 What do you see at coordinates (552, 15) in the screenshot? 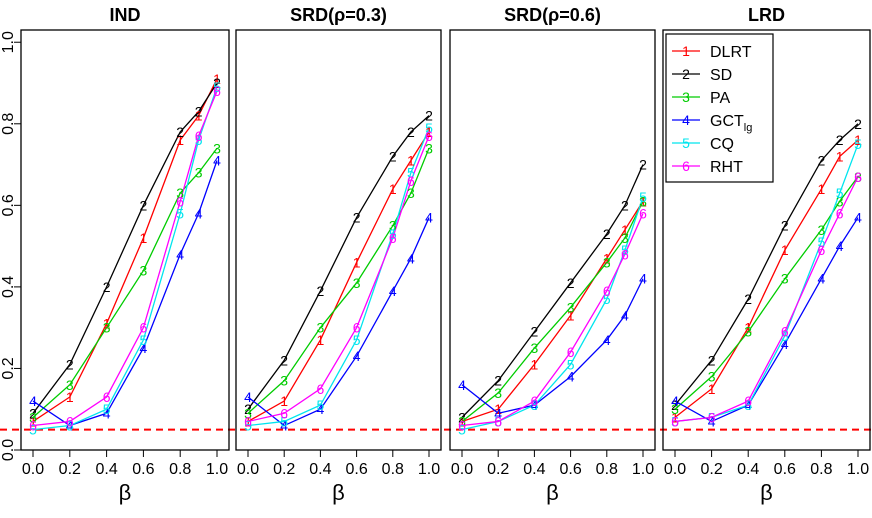
I see `panel-title: SRD(ρ=0.6)` at bounding box center [552, 15].